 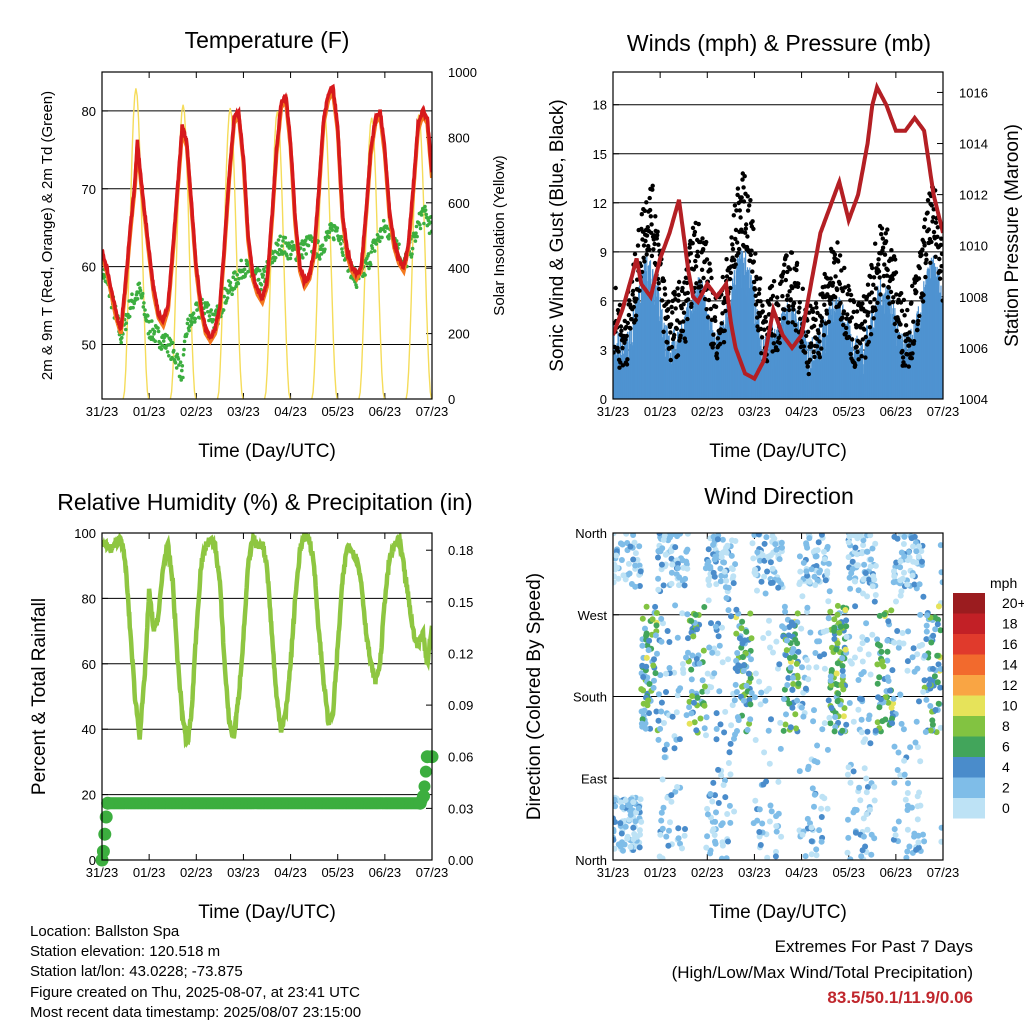 What do you see at coordinates (1006, 726) in the screenshot?
I see `legend-label: 8` at bounding box center [1006, 726].